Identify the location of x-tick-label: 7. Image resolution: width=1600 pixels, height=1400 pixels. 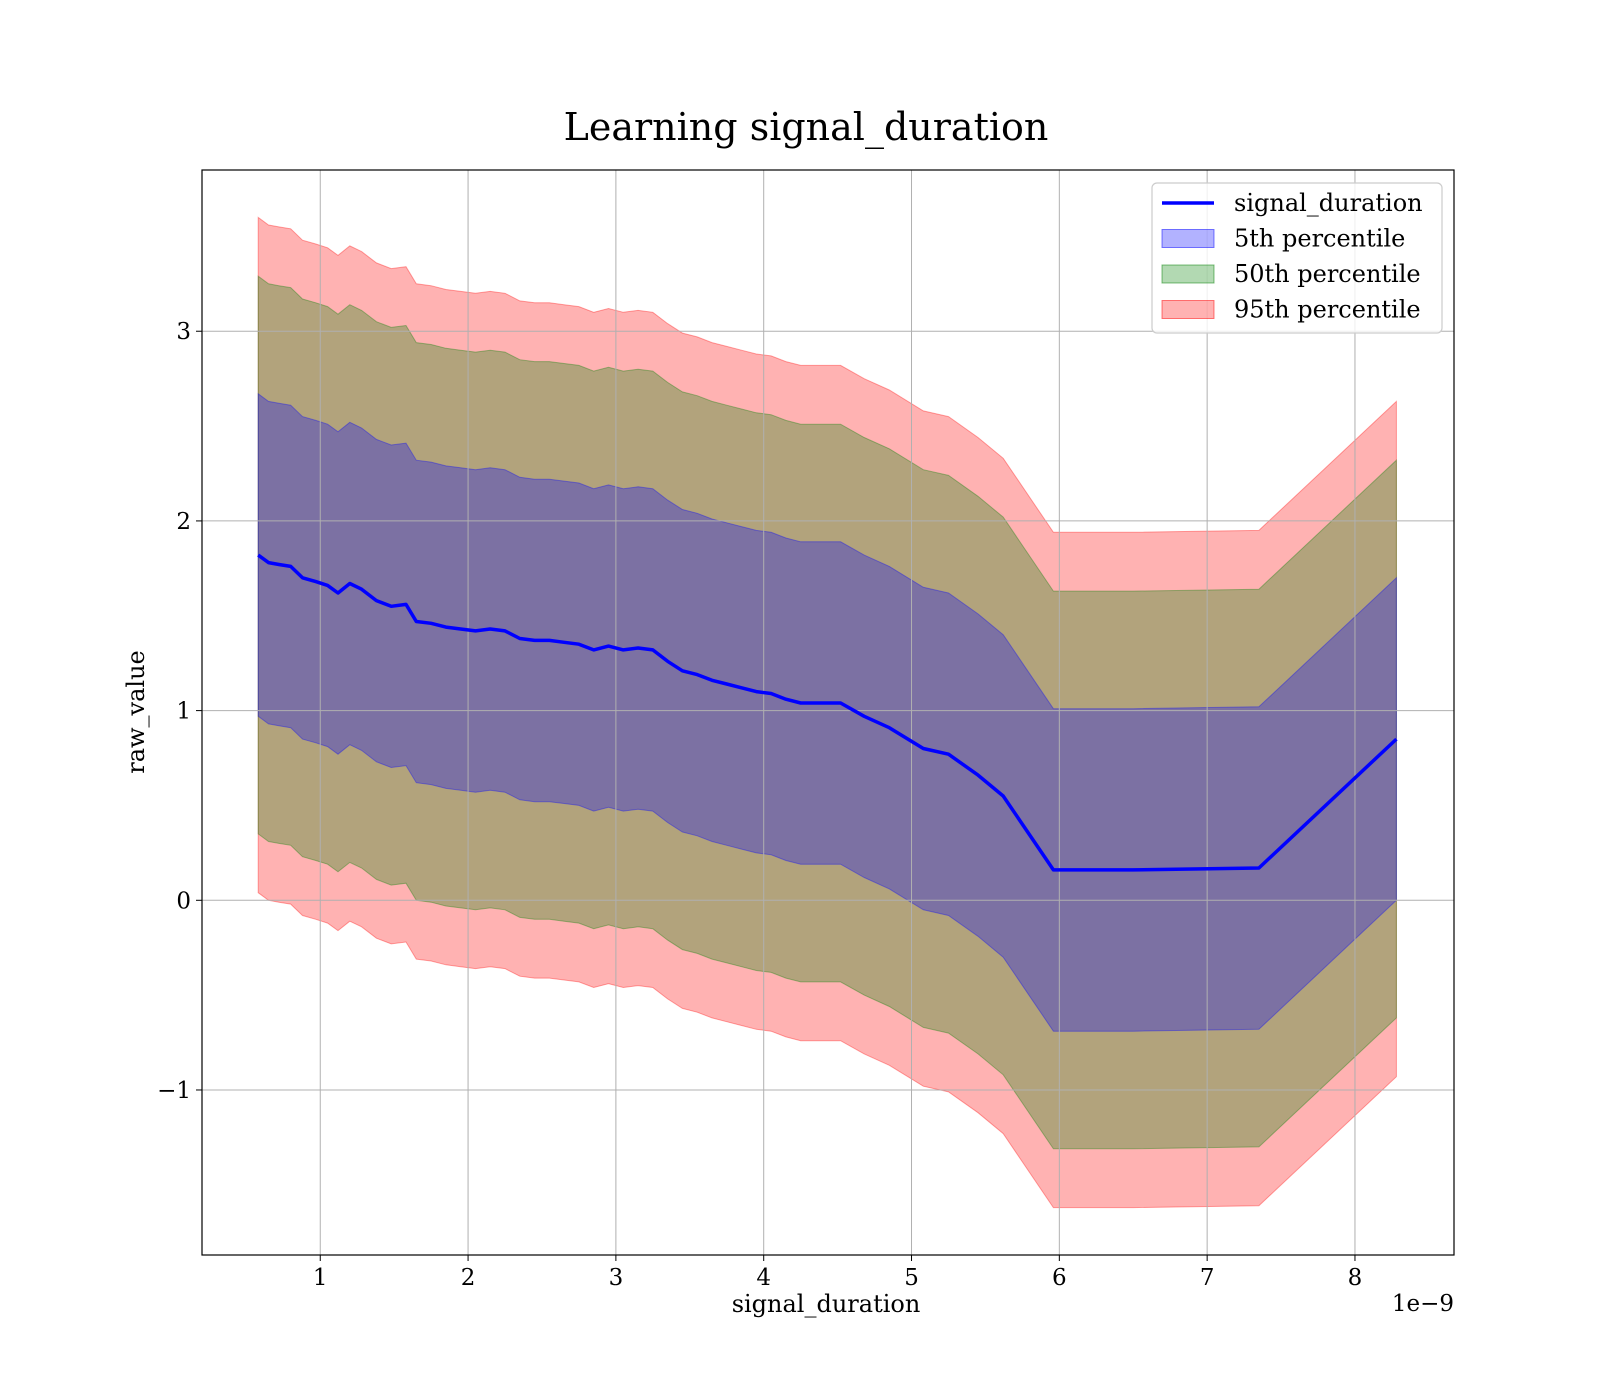
(1207, 1278).